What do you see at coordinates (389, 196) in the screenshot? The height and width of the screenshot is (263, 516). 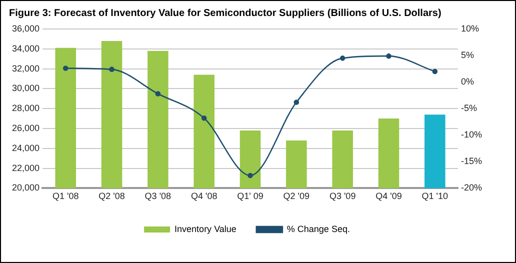 I see `x-tick-label: Q4 '09` at bounding box center [389, 196].